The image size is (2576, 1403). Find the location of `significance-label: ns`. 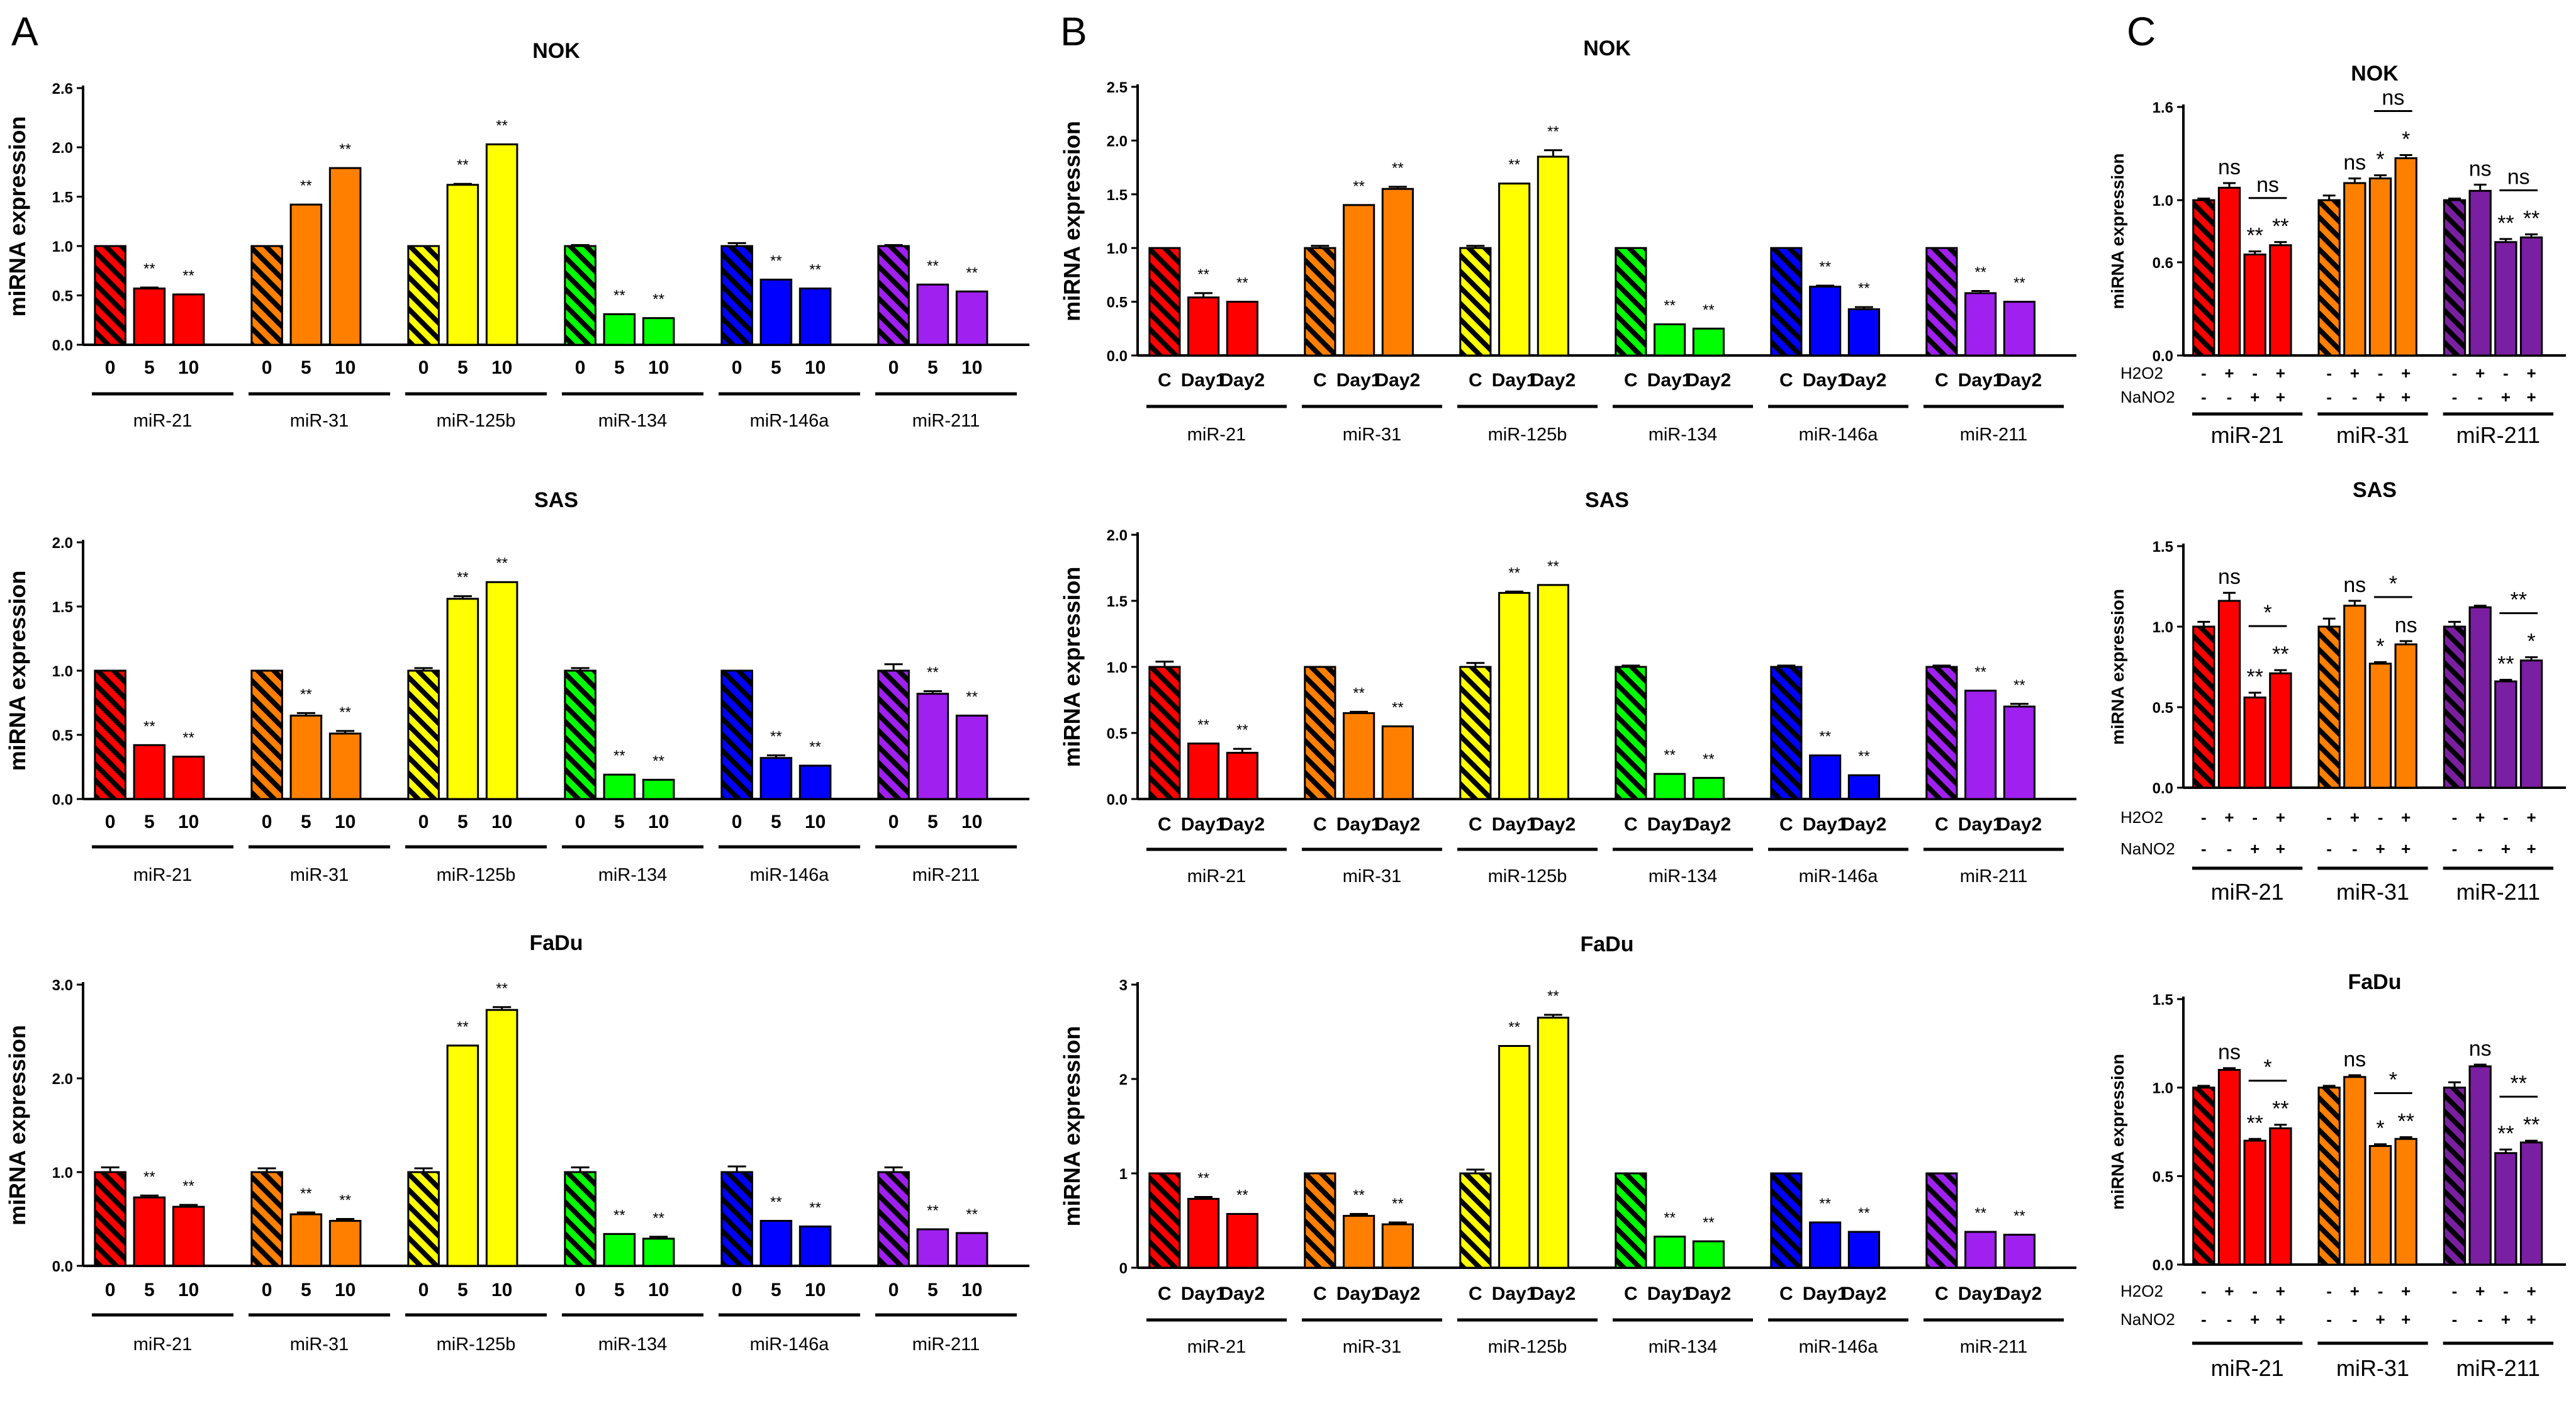

significance-label: ns is located at coordinates (2354, 585).